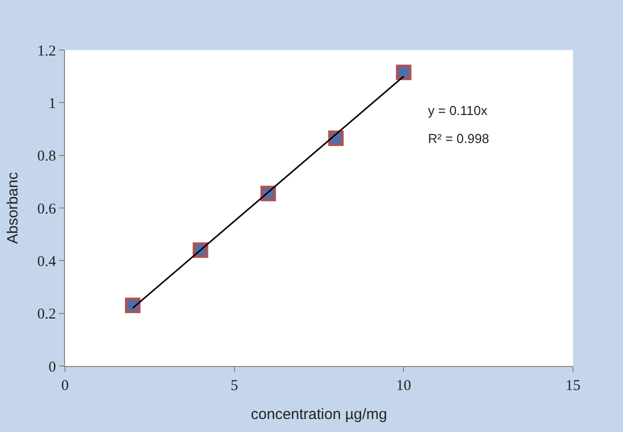 The image size is (623, 432). Describe the element at coordinates (404, 386) in the screenshot. I see `x-tick-label: 10` at that location.